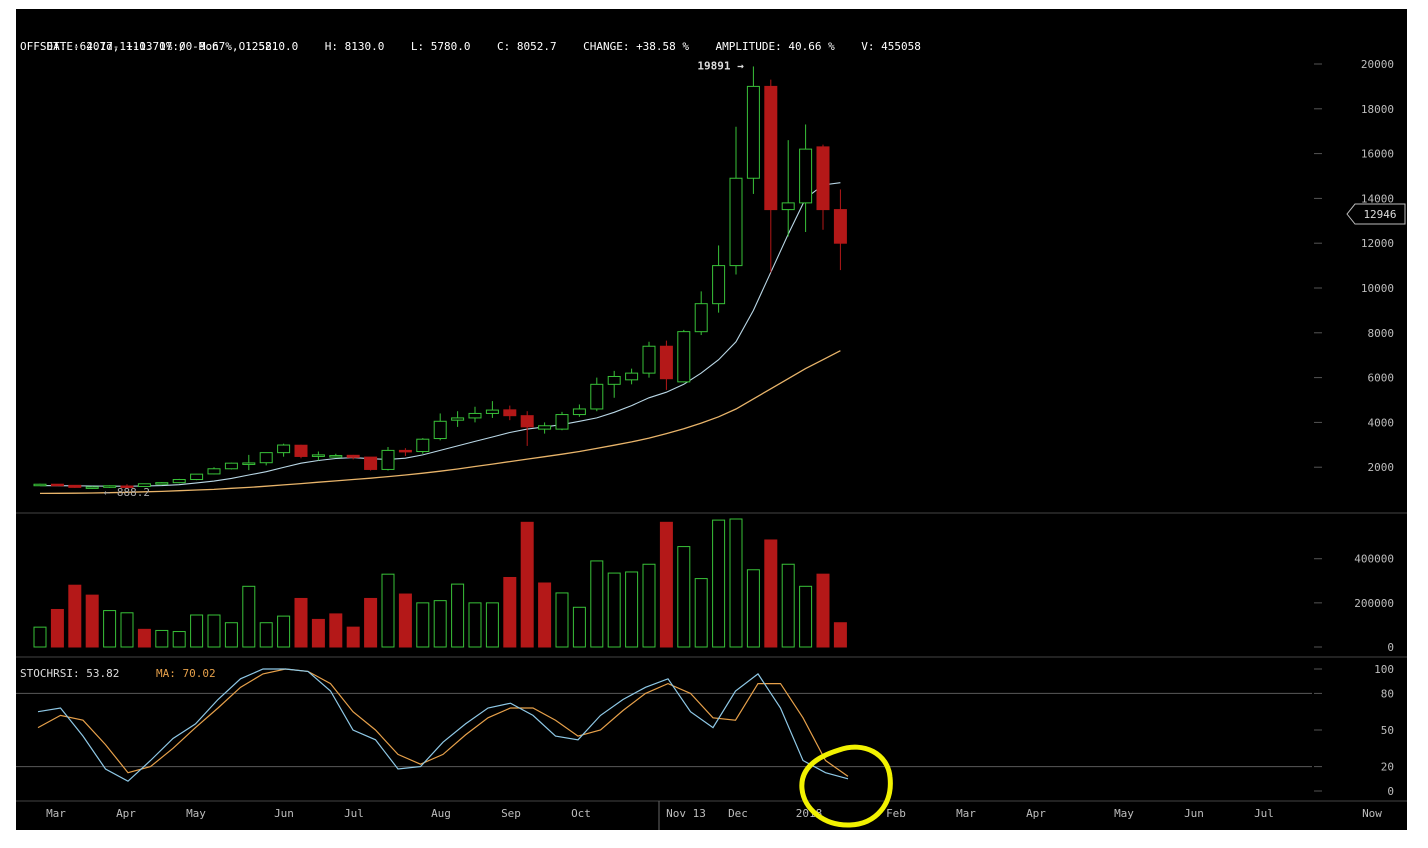  Describe the element at coordinates (440, 422) in the screenshot. I see `ma-long-line` at that location.